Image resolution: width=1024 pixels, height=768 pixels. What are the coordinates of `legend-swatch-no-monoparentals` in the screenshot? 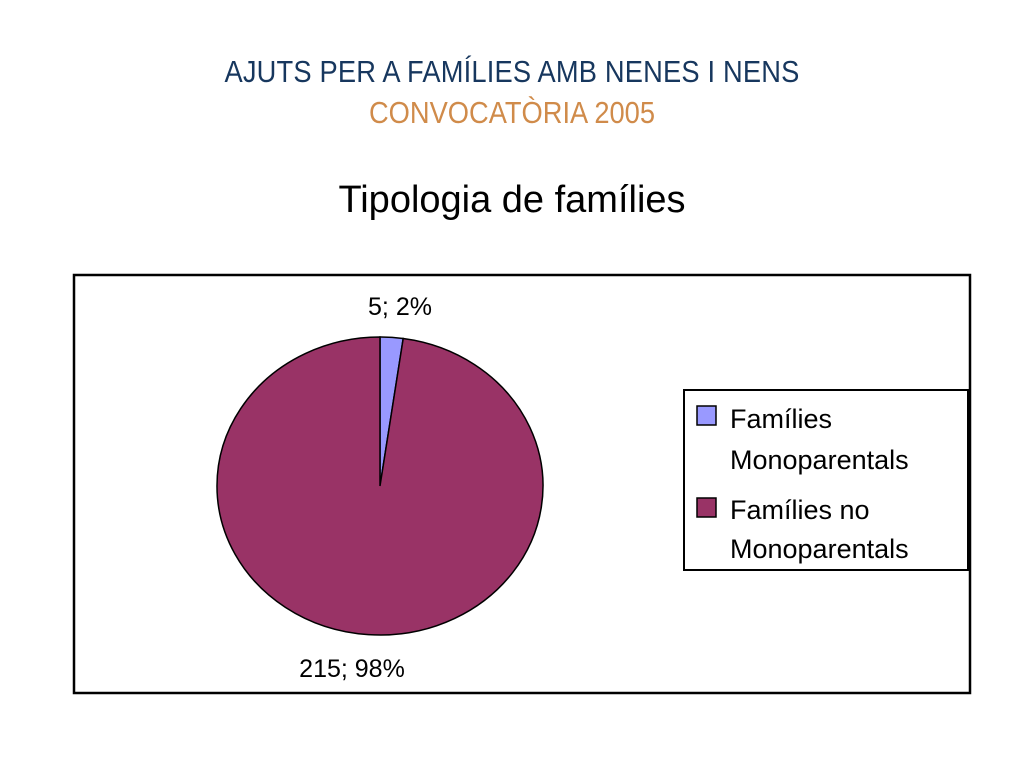 It's located at (706, 507).